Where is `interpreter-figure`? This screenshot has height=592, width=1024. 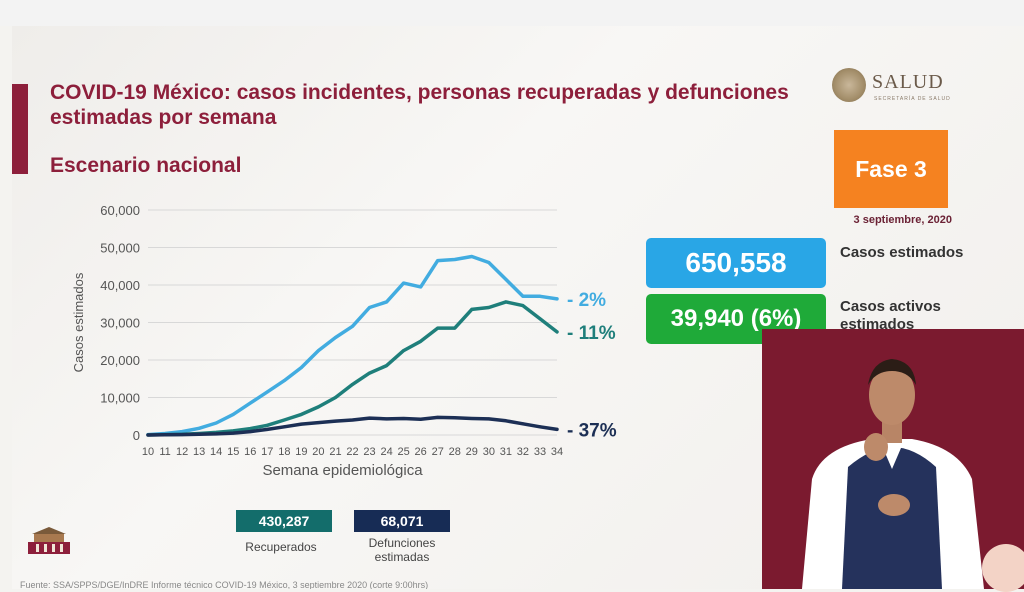
interpreter-figure is located at coordinates (893, 459).